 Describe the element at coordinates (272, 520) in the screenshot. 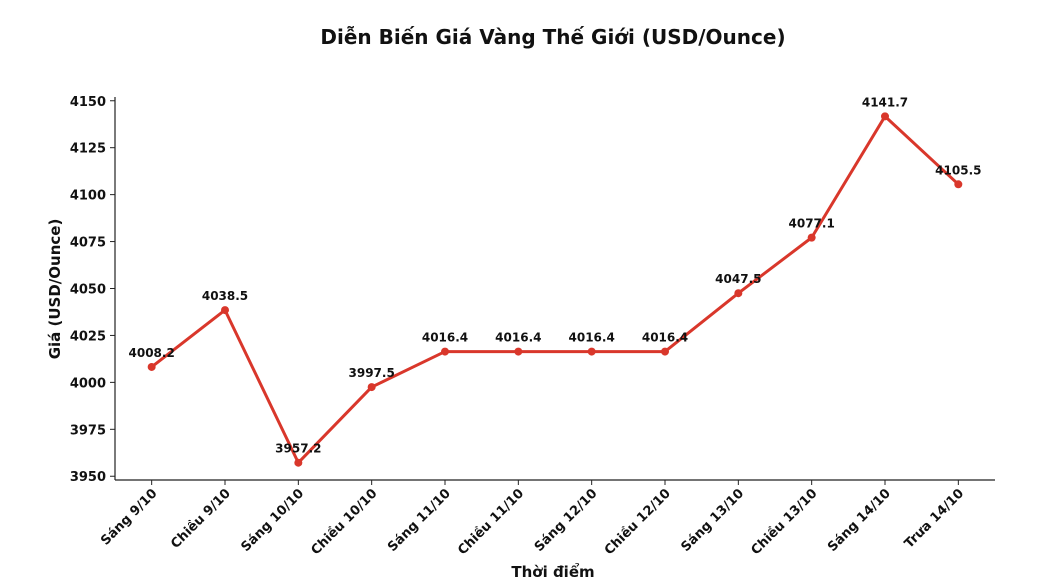

I see `x-tick-label: Sáng 10/10` at that location.